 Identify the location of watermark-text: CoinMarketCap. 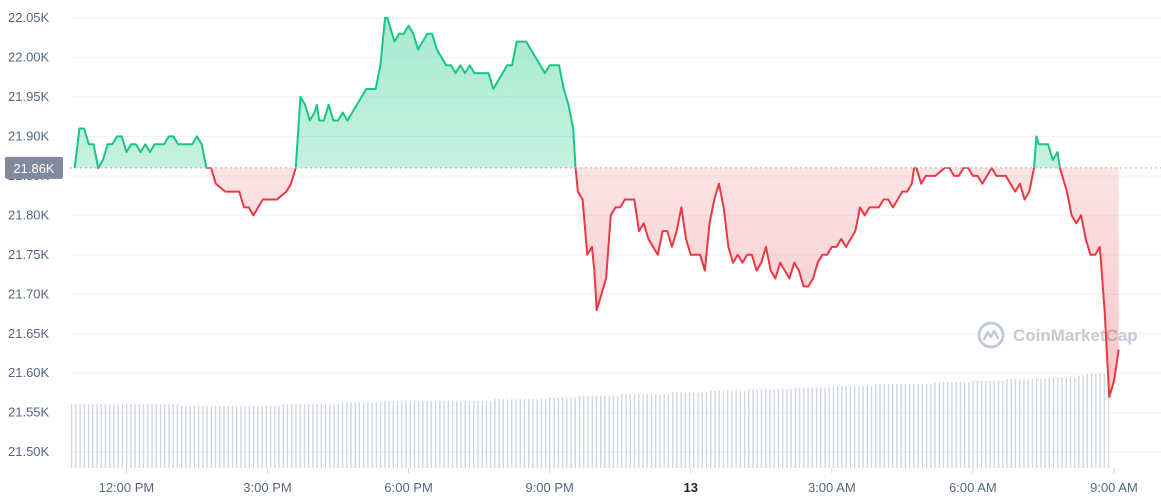
(1075, 335).